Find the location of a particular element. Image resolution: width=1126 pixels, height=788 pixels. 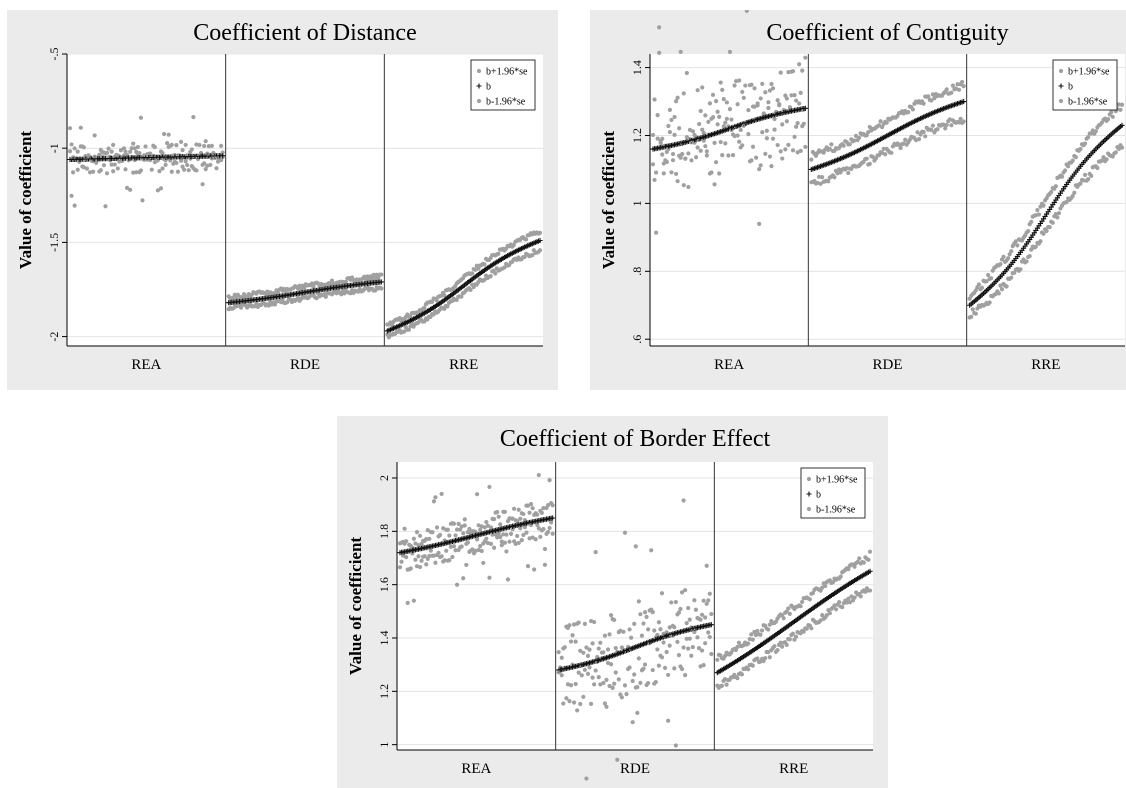

legend: b+1.96*se b b-1.96*se is located at coordinates (503, 85).